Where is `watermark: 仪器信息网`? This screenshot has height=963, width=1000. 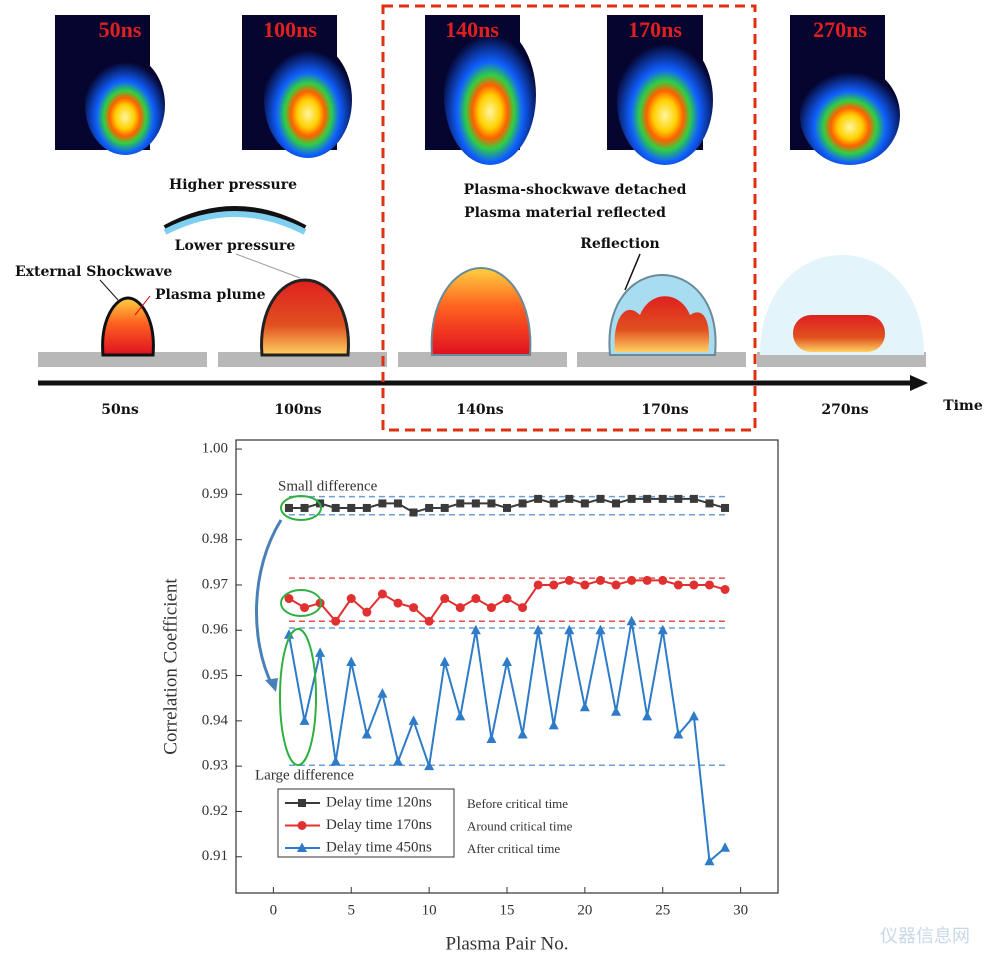
watermark: 仪器信息网 is located at coordinates (925, 936).